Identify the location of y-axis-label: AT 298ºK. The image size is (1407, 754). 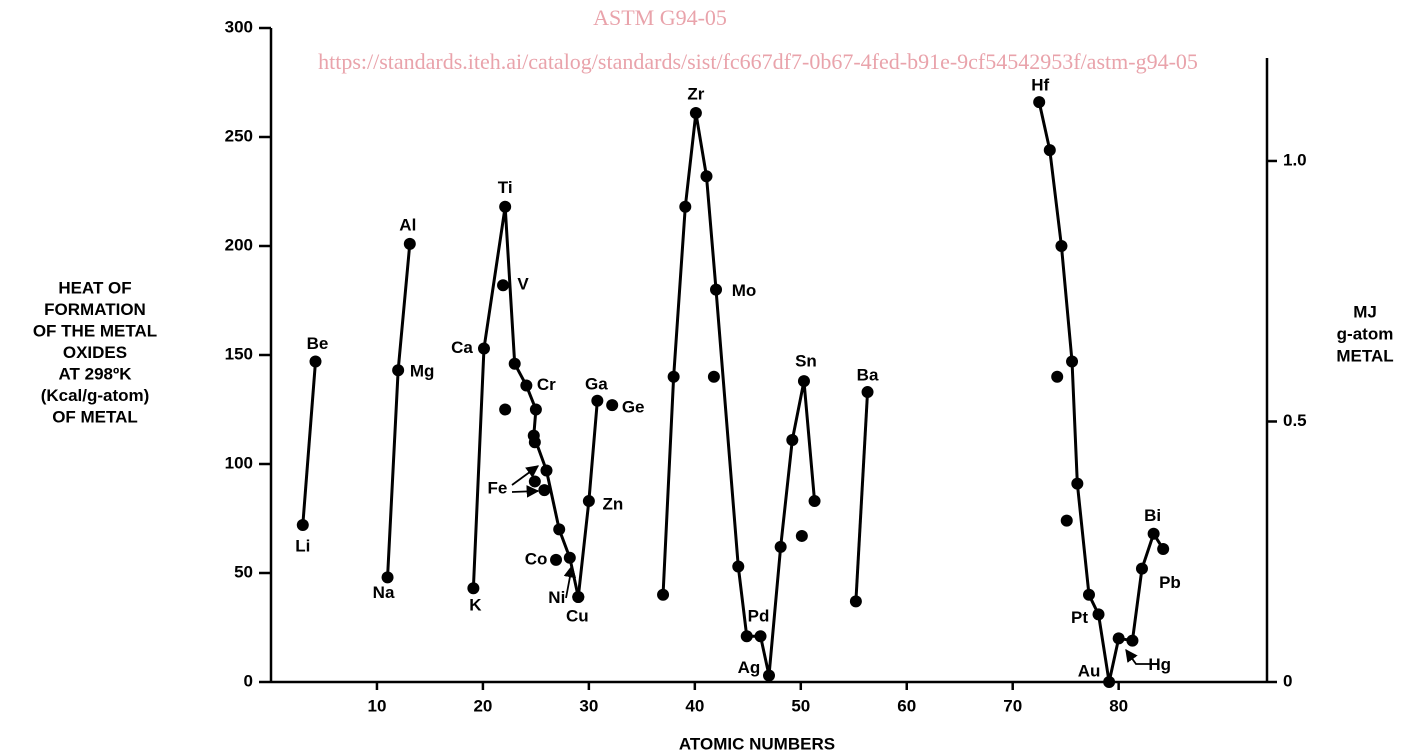
(96, 373).